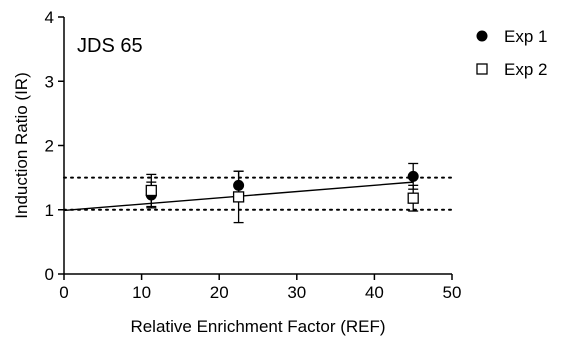 The height and width of the screenshot is (341, 568). Describe the element at coordinates (49, 17) in the screenshot. I see `y-tick-label-4: 4` at that location.